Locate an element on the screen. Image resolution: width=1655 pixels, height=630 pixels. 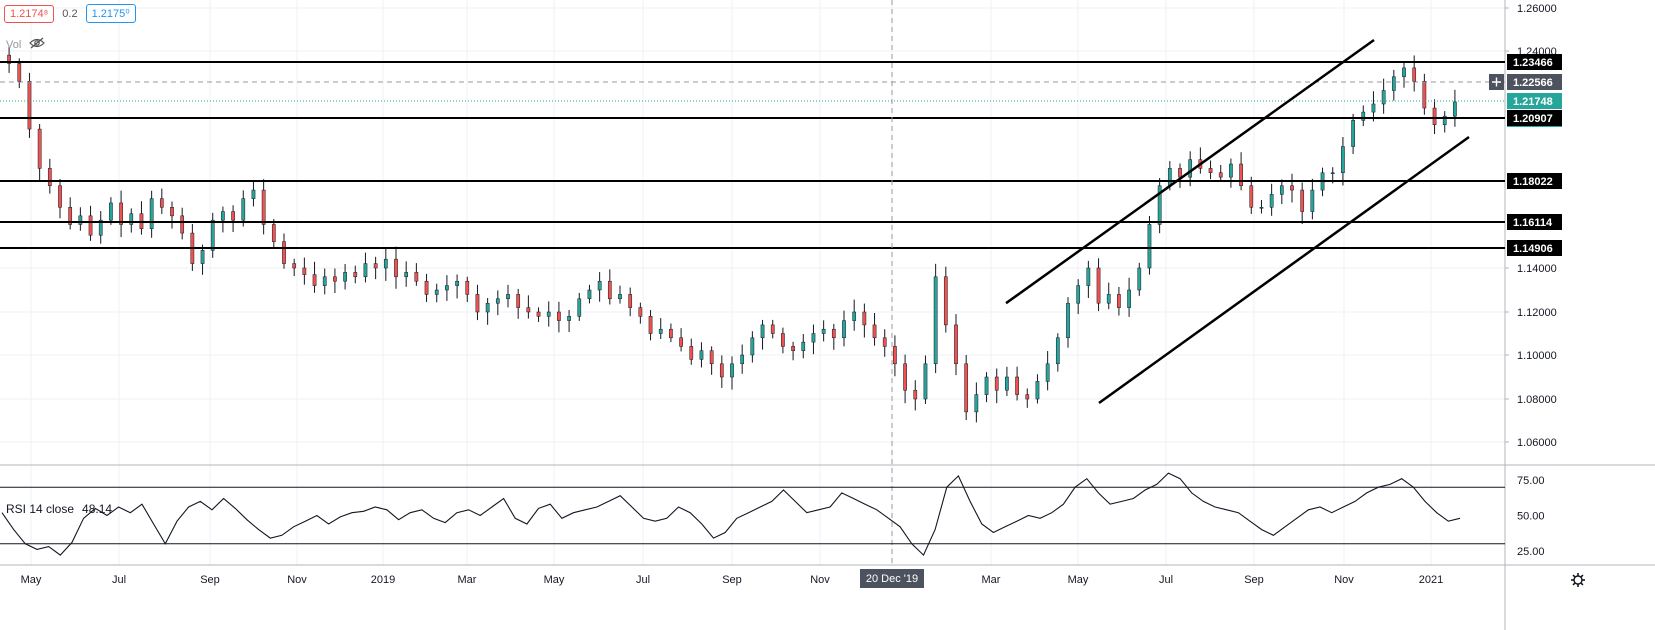
rsi-label: RSI 14 close is located at coordinates (40, 509).